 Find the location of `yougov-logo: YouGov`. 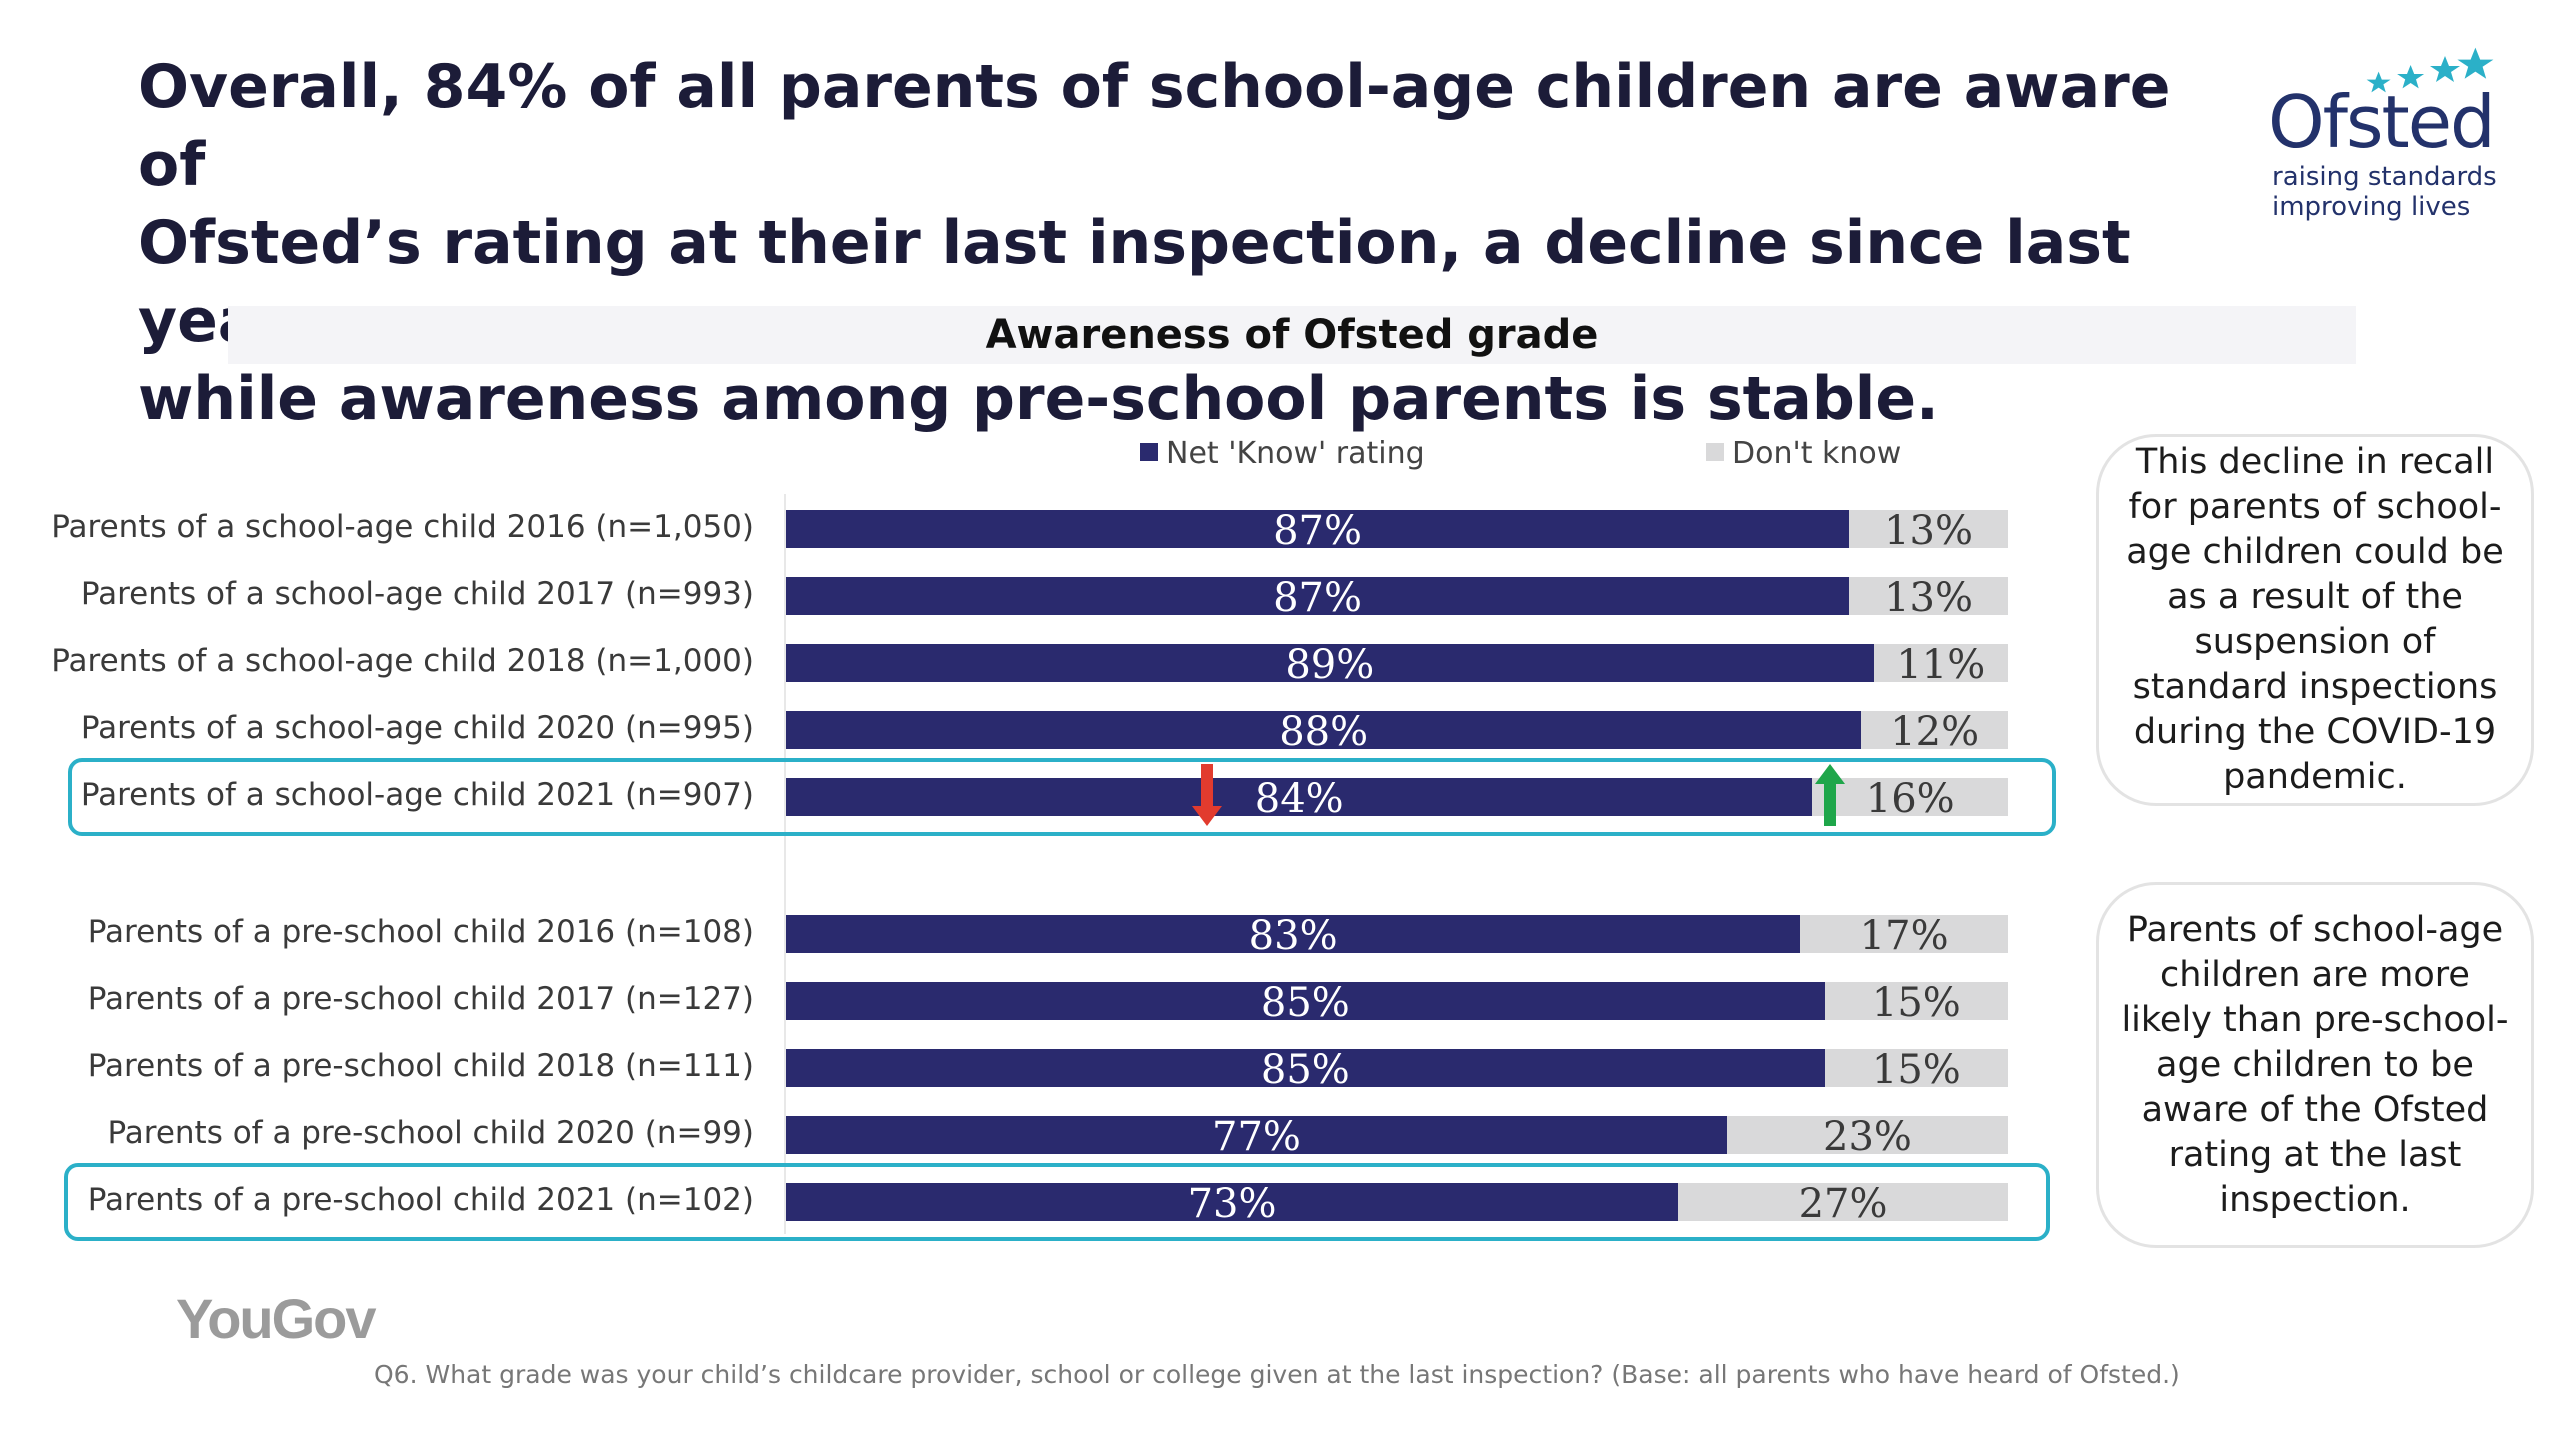

yougov-logo: YouGov is located at coordinates (276, 1318).